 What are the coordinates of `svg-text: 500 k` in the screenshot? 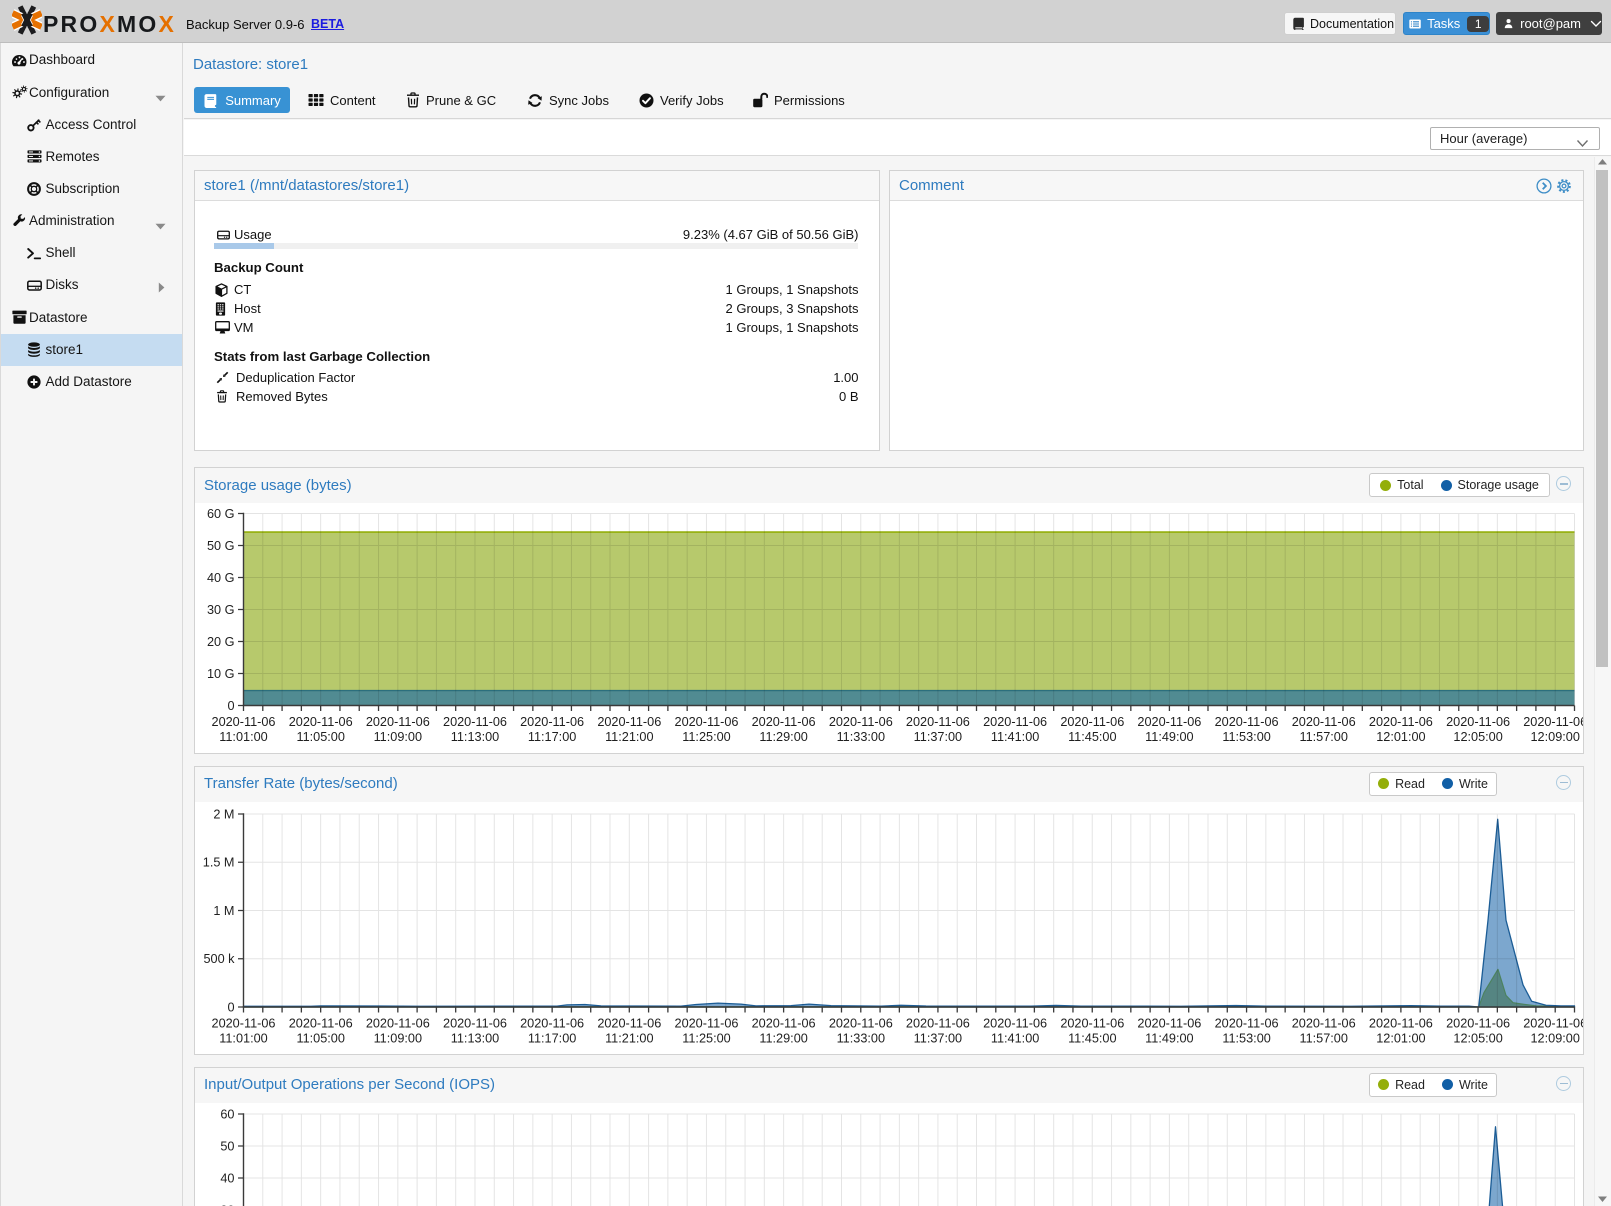 It's located at (219, 959).